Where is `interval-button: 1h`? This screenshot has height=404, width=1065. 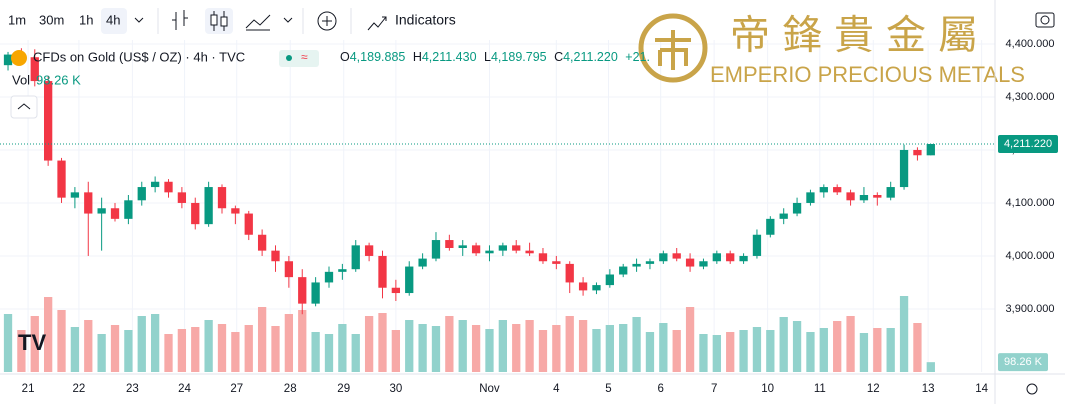
interval-button: 1h is located at coordinates (86, 19).